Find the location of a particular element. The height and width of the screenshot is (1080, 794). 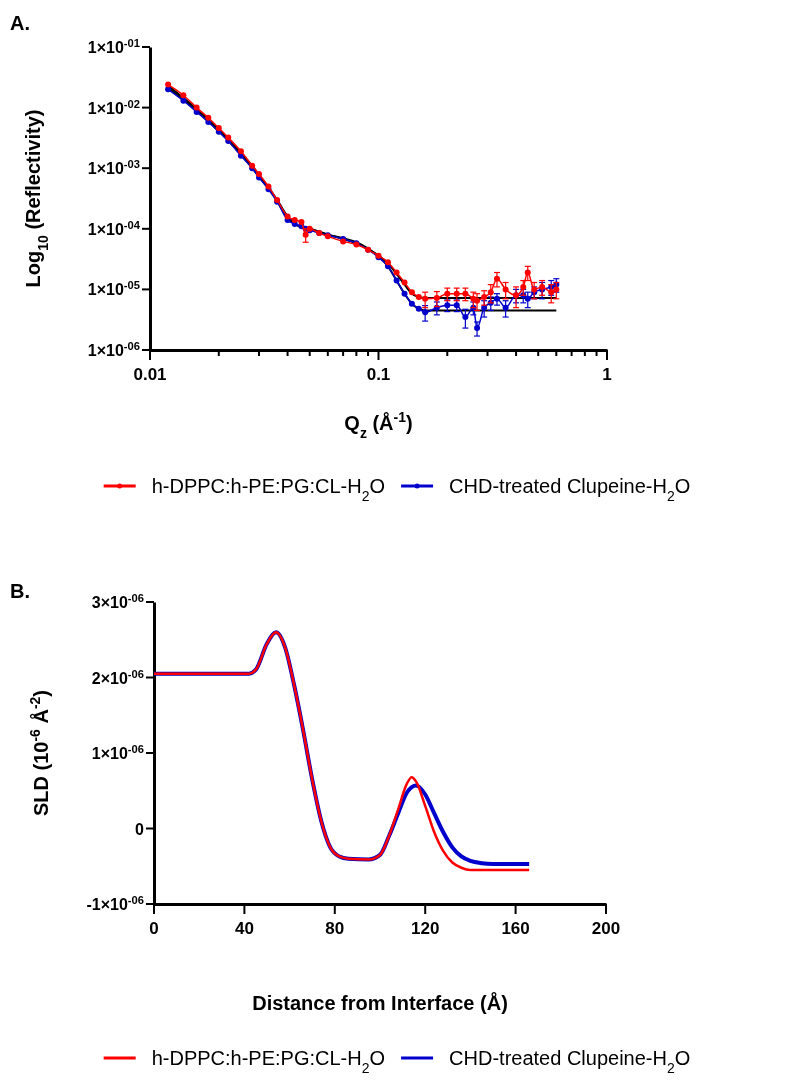

y-tick-label: 1×10$^{-03}$ is located at coordinates (113, 168).